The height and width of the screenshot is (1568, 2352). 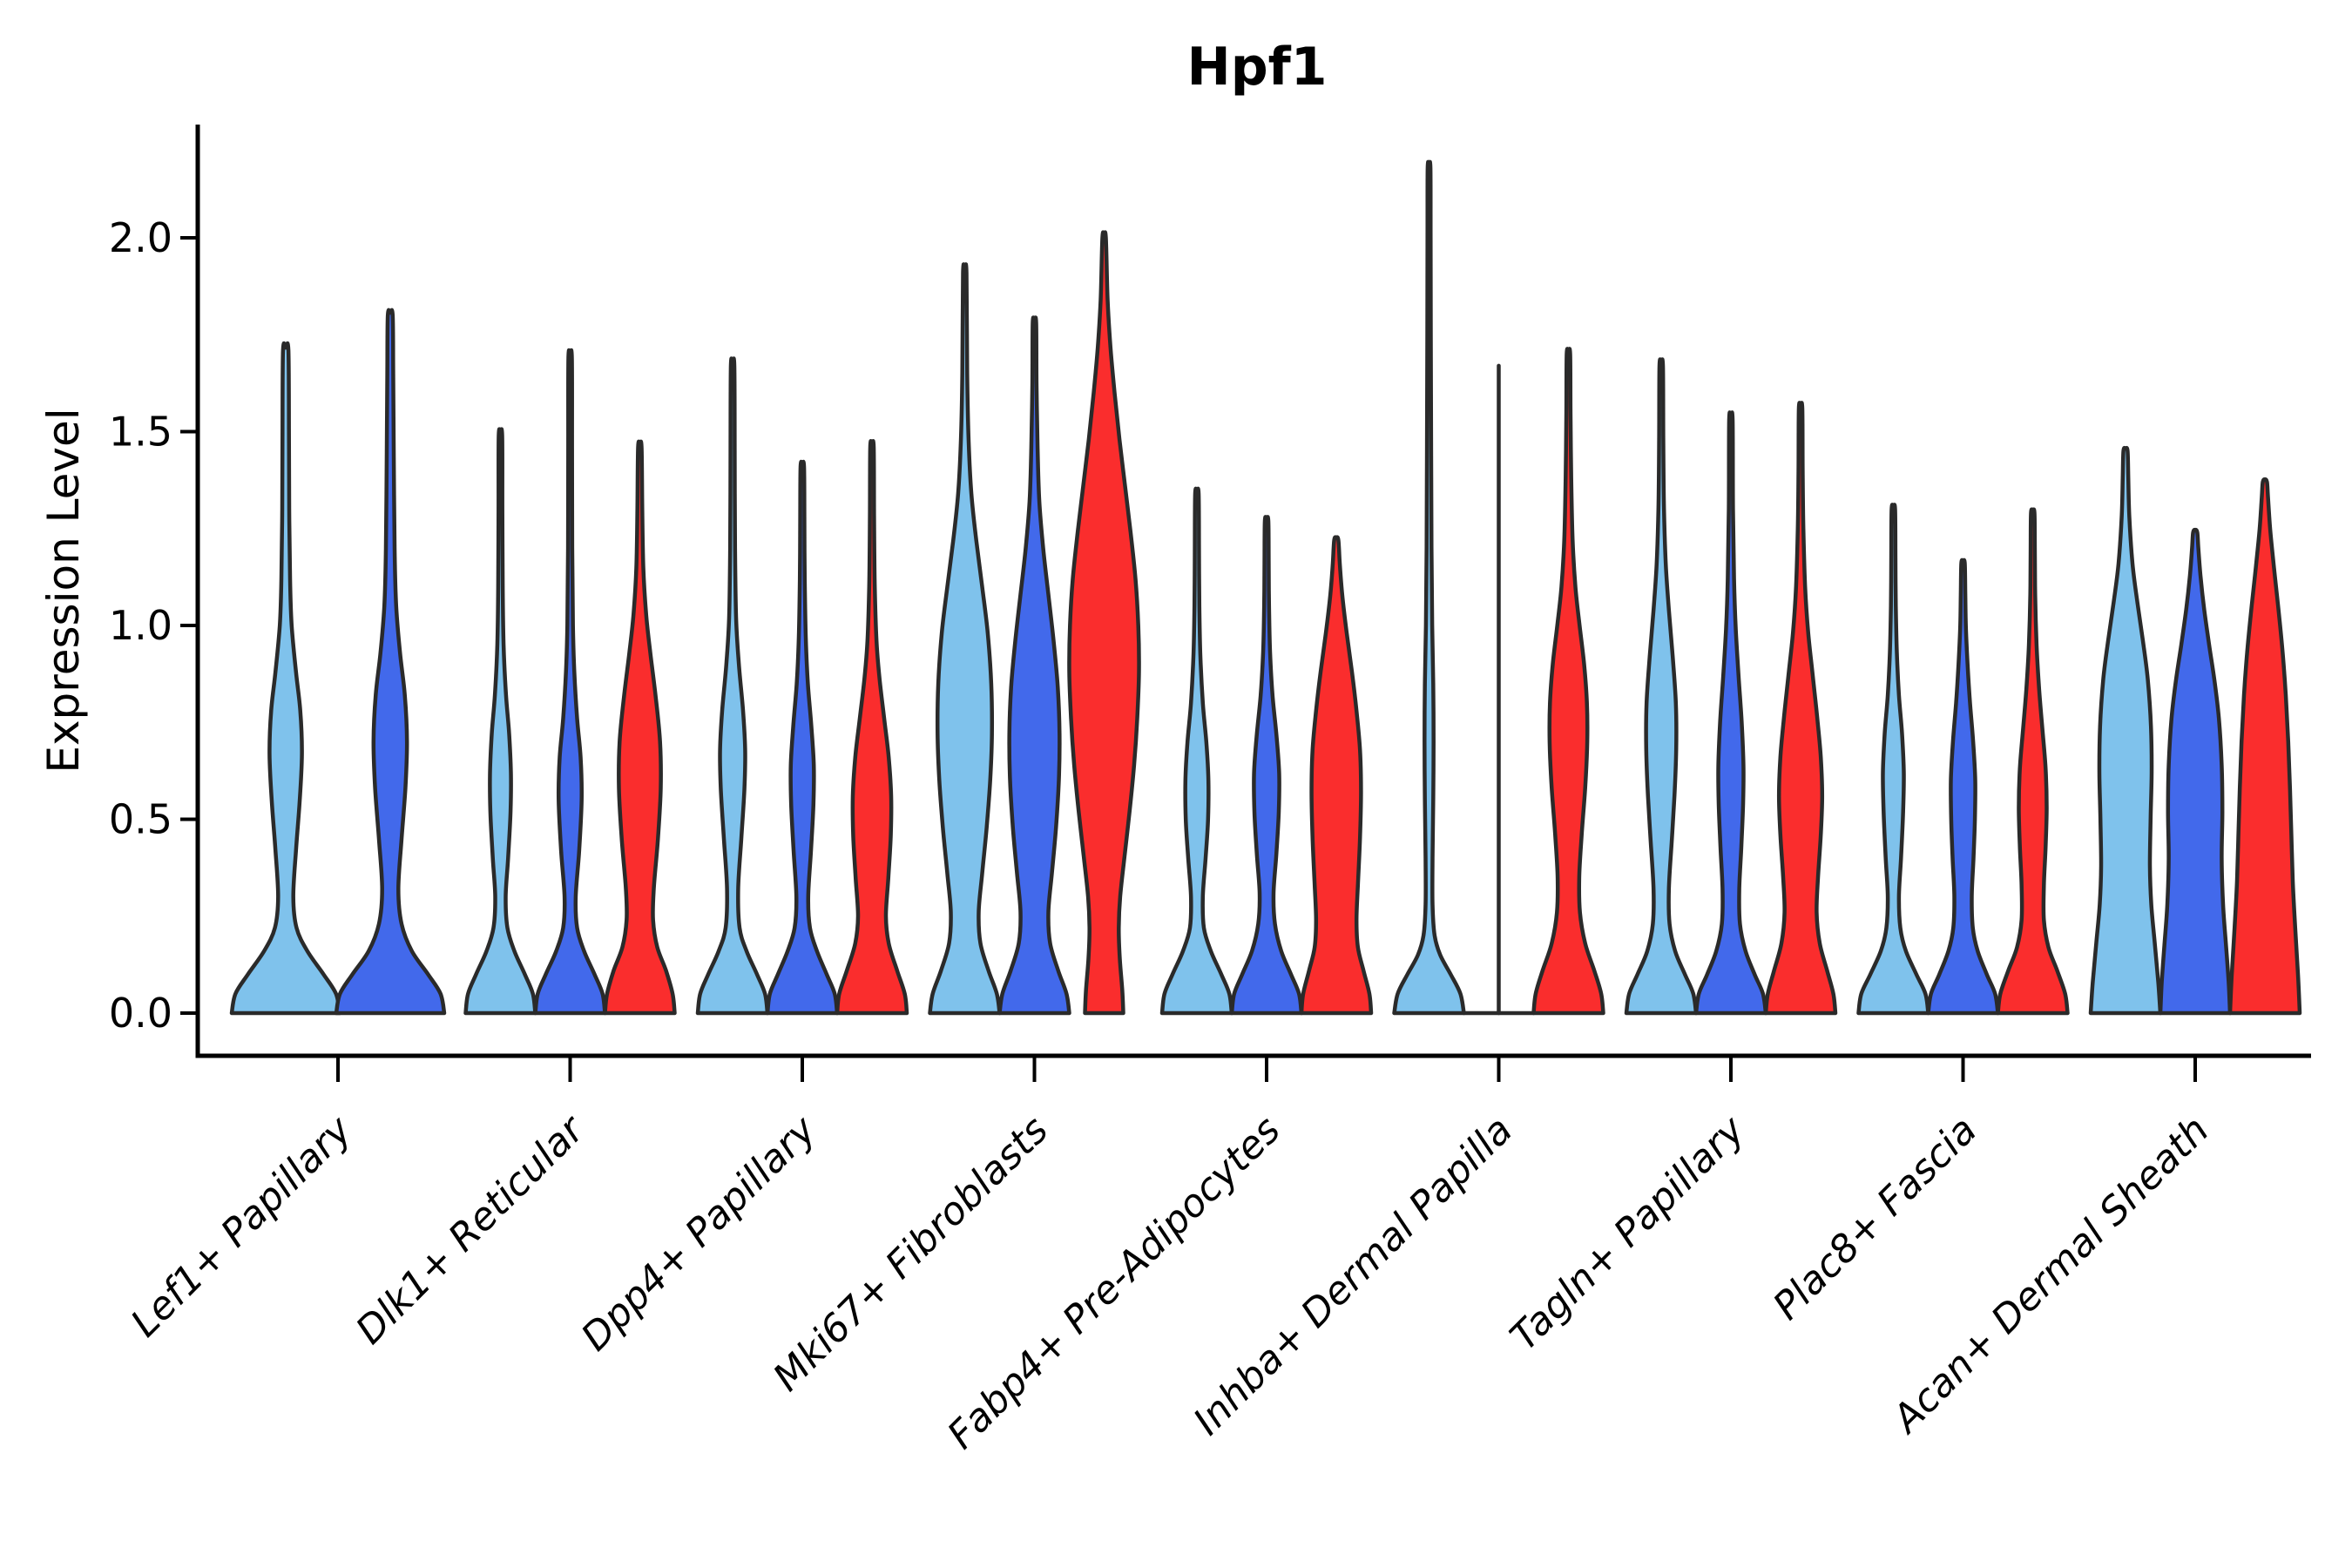 What do you see at coordinates (1893, 759) in the screenshot?
I see `violin-plac8-fascia-light-blue` at bounding box center [1893, 759].